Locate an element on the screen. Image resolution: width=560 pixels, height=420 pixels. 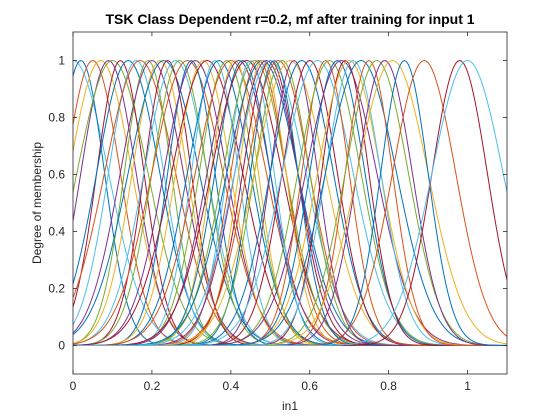
y-tick-label: 0.4 is located at coordinates (56, 232).